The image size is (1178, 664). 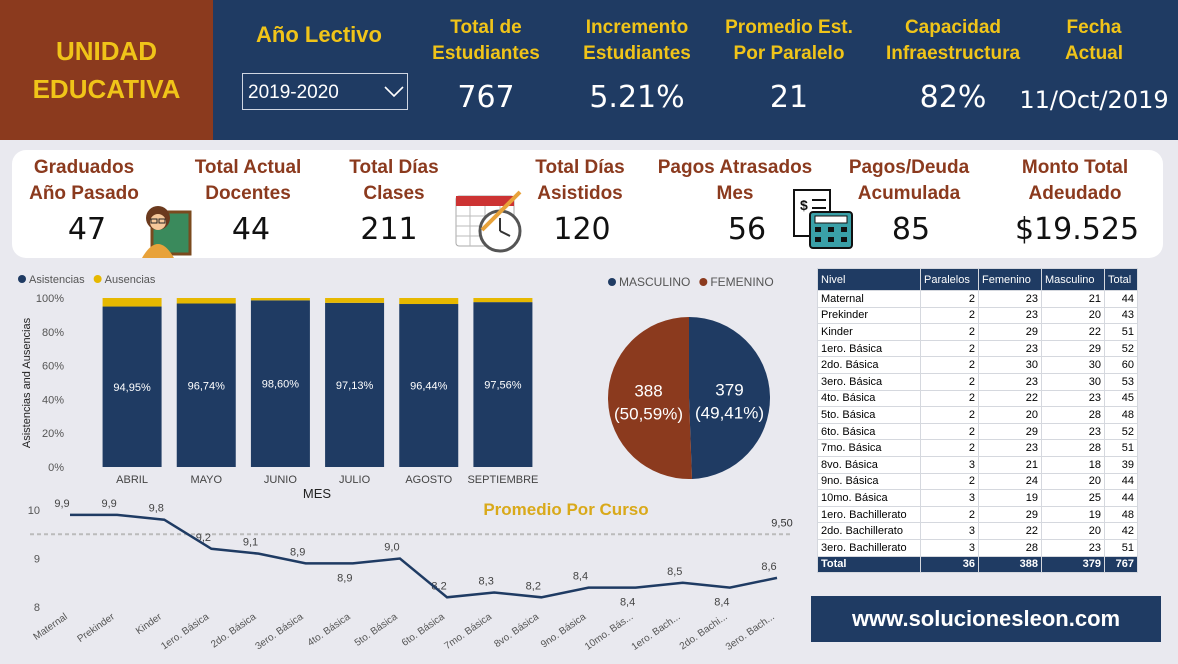 What do you see at coordinates (650, 398) in the screenshot?
I see `pie-slice` at bounding box center [650, 398].